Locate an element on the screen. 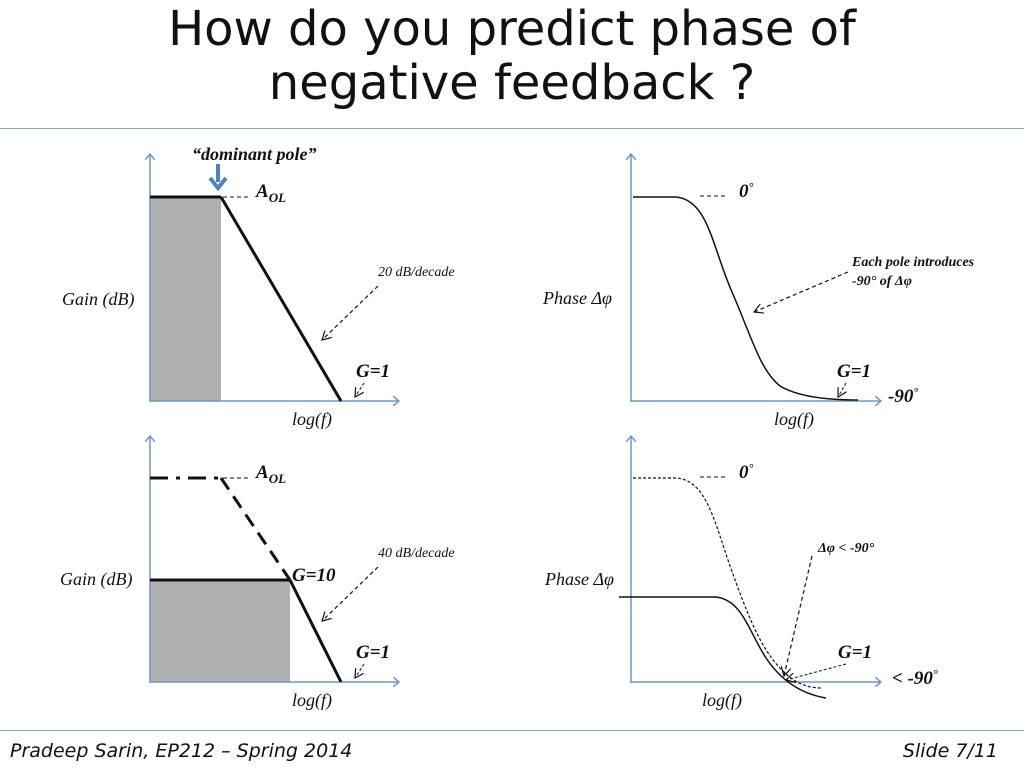  pole-note-line1: Each pole introduces is located at coordinates (913, 262).